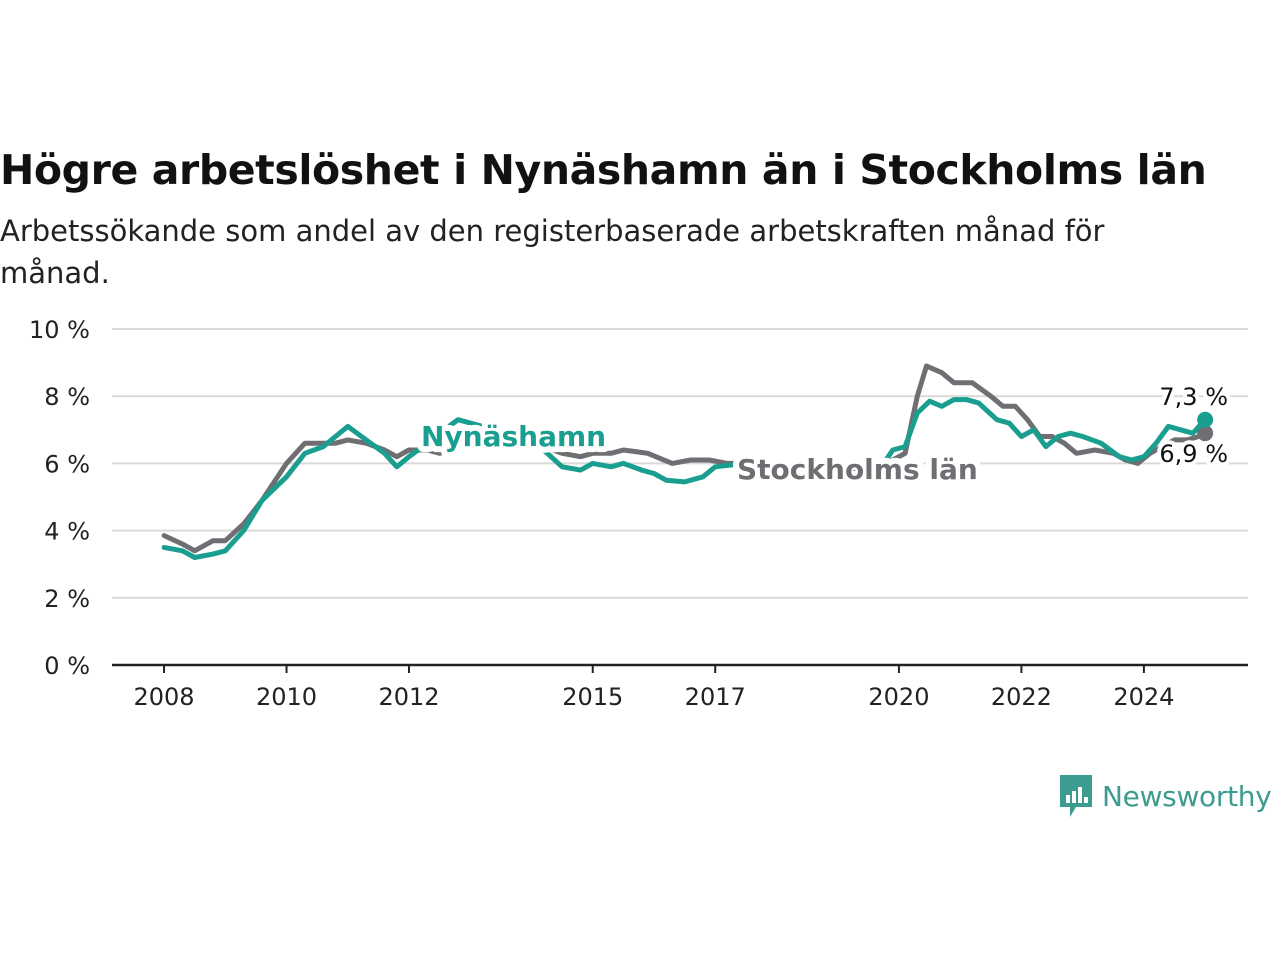  What do you see at coordinates (59, 498) in the screenshot?
I see `y-axis-ticks: 0 % 2 % 4 % 6 % 8 % 10 %` at bounding box center [59, 498].